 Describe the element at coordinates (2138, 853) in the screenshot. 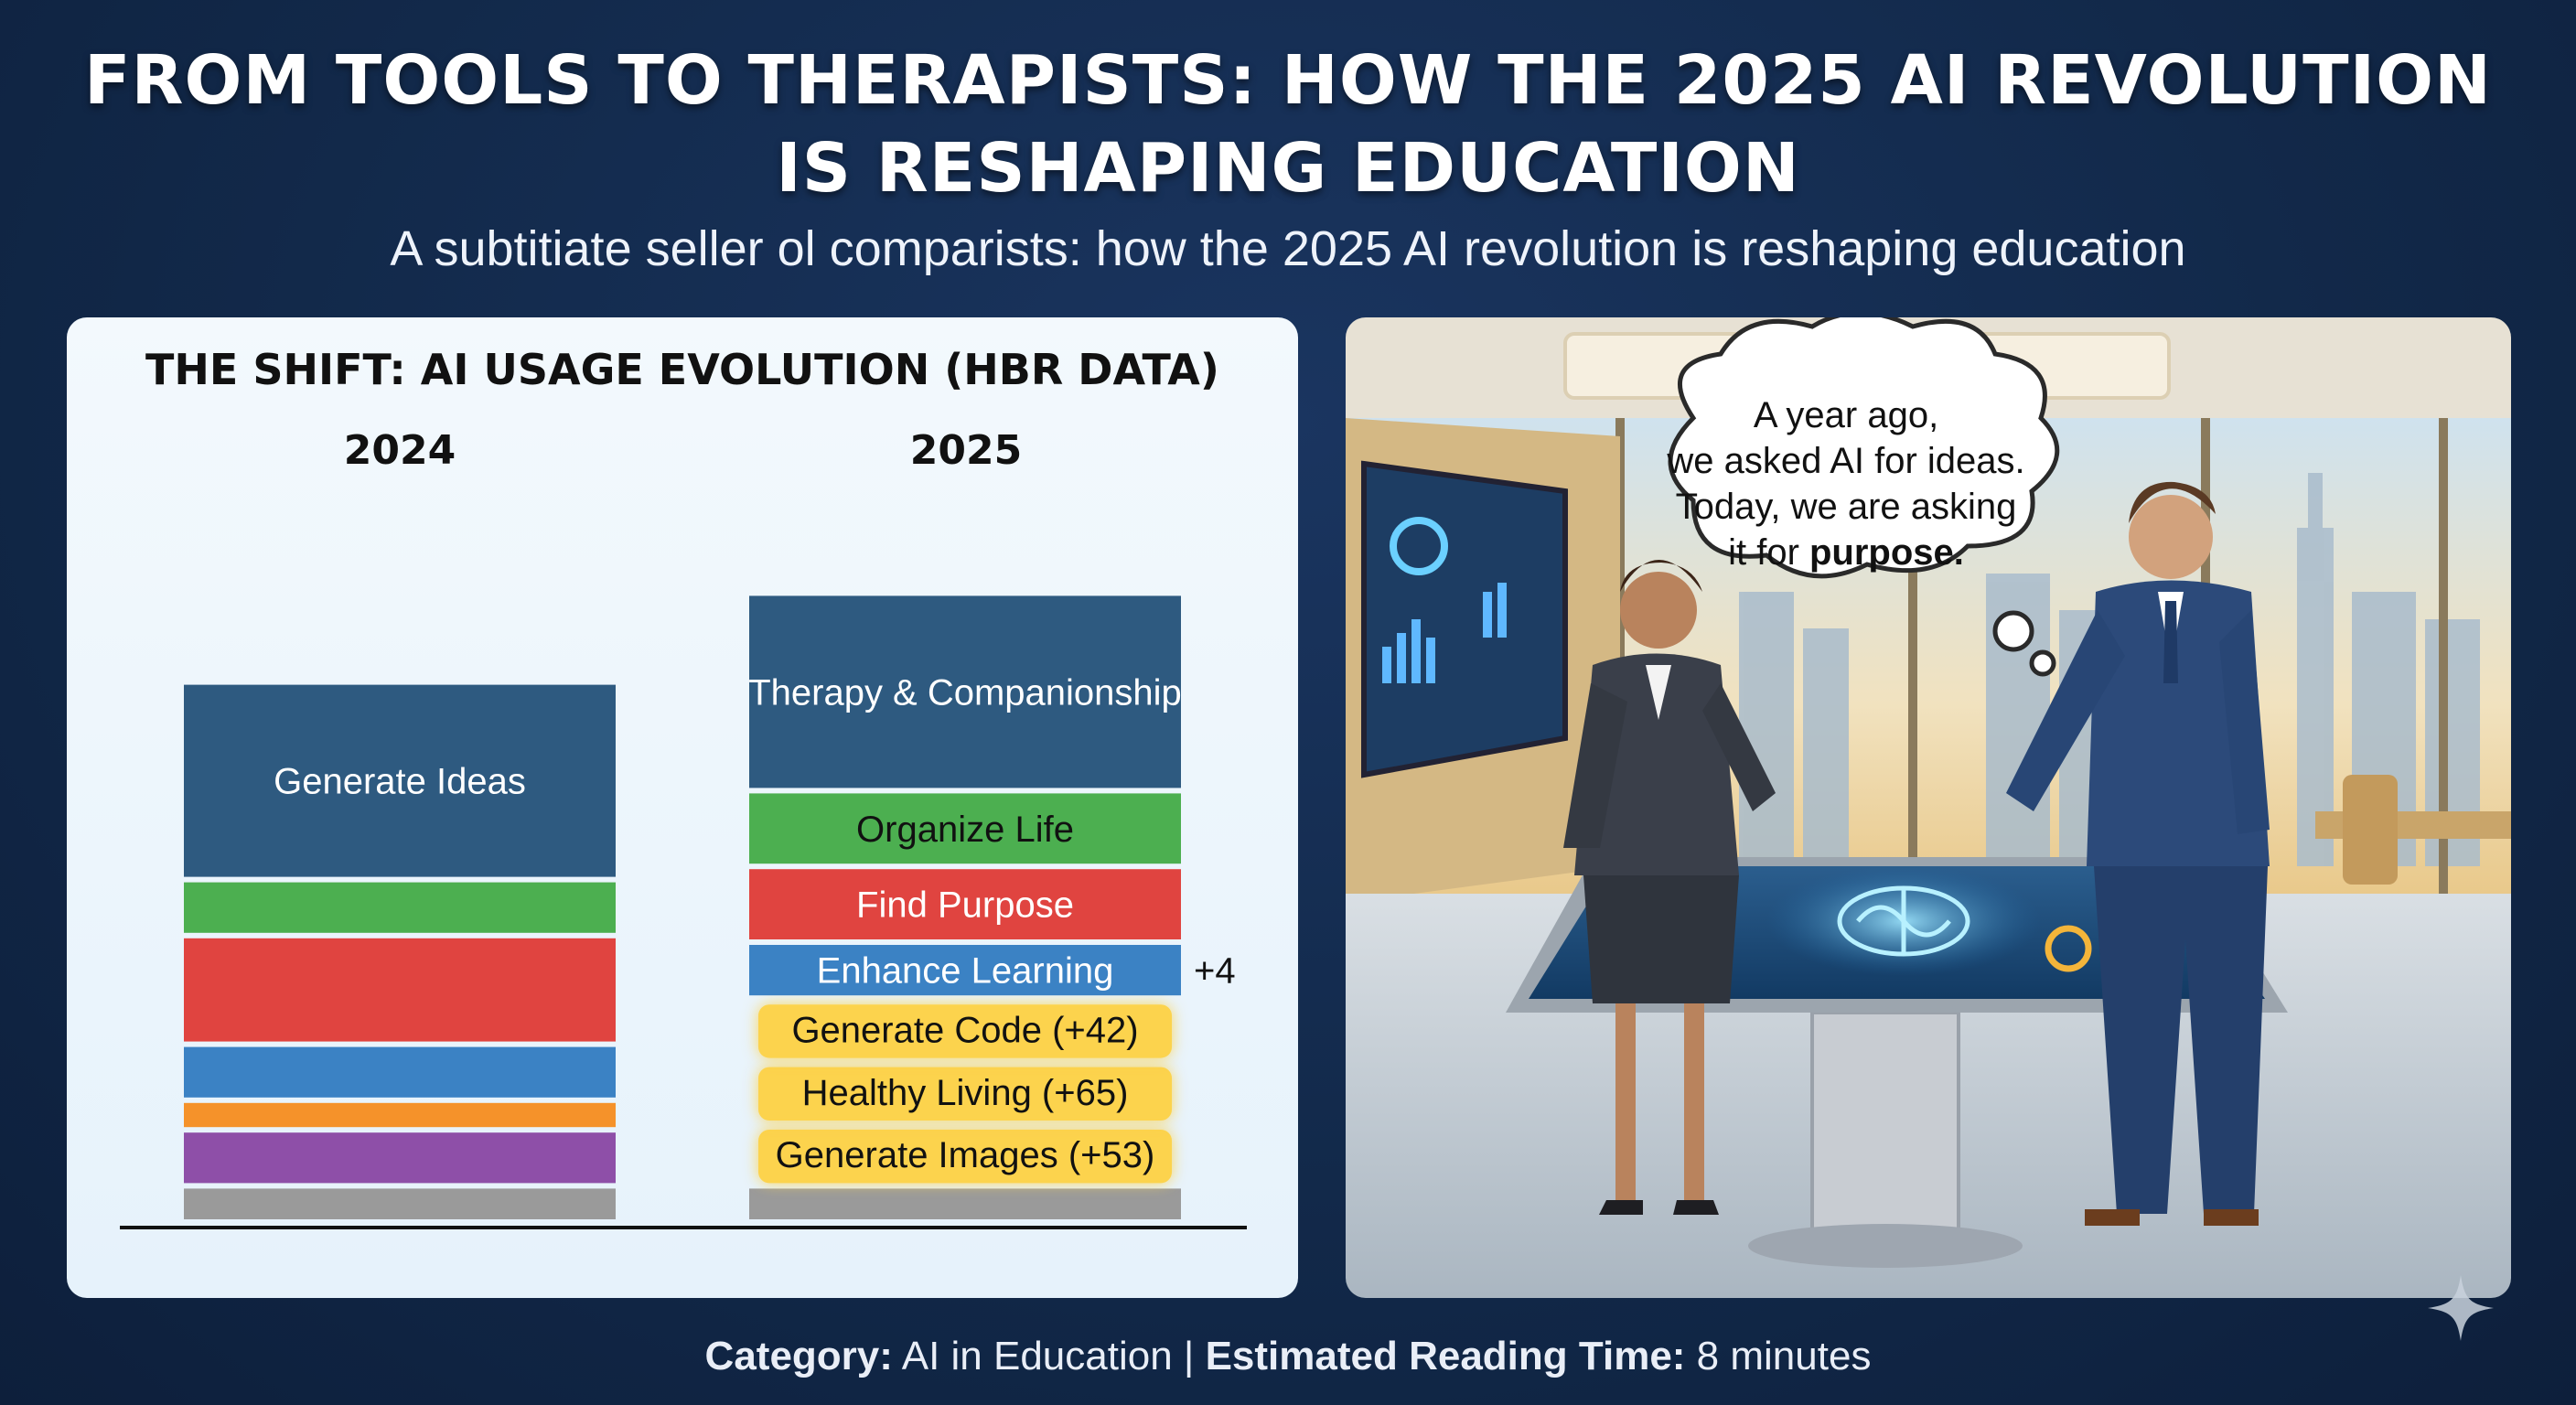

I see `man-figure` at that location.